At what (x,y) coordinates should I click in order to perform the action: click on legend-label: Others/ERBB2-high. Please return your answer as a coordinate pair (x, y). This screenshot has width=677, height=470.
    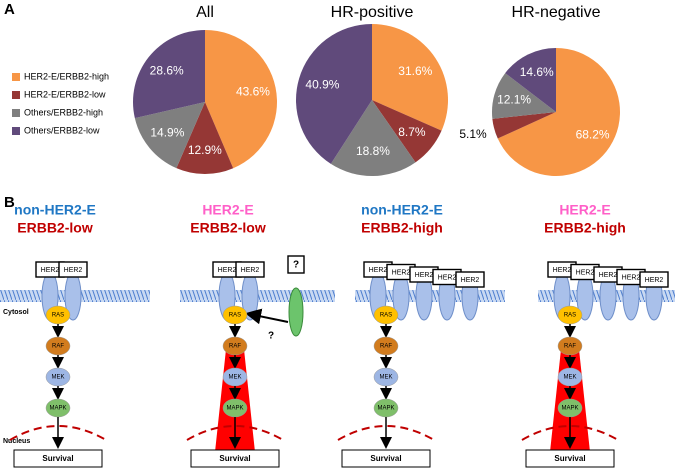
    Looking at the image, I should click on (63, 112).